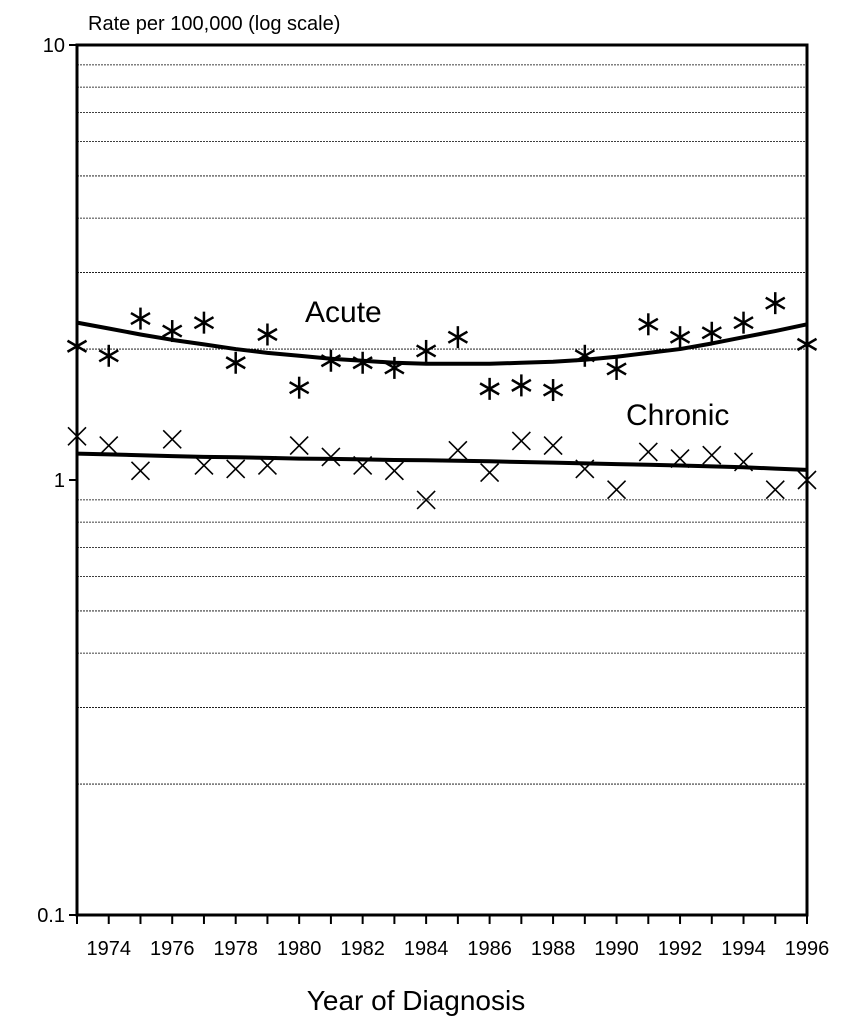 This screenshot has height=1028, width=842. What do you see at coordinates (553, 949) in the screenshot?
I see `x-tick-label: 1988` at bounding box center [553, 949].